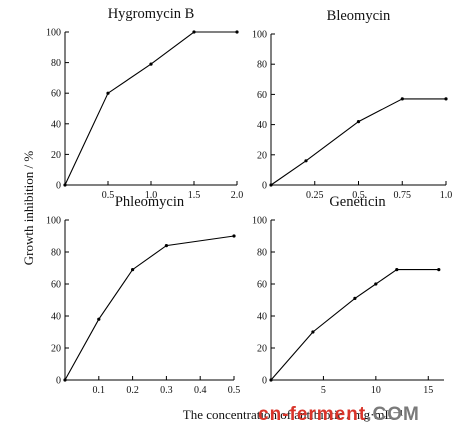 The width and height of the screenshot is (463, 435). Describe the element at coordinates (358, 195) in the screenshot. I see `x-tick-label-bleomycin: 0.5` at that location.